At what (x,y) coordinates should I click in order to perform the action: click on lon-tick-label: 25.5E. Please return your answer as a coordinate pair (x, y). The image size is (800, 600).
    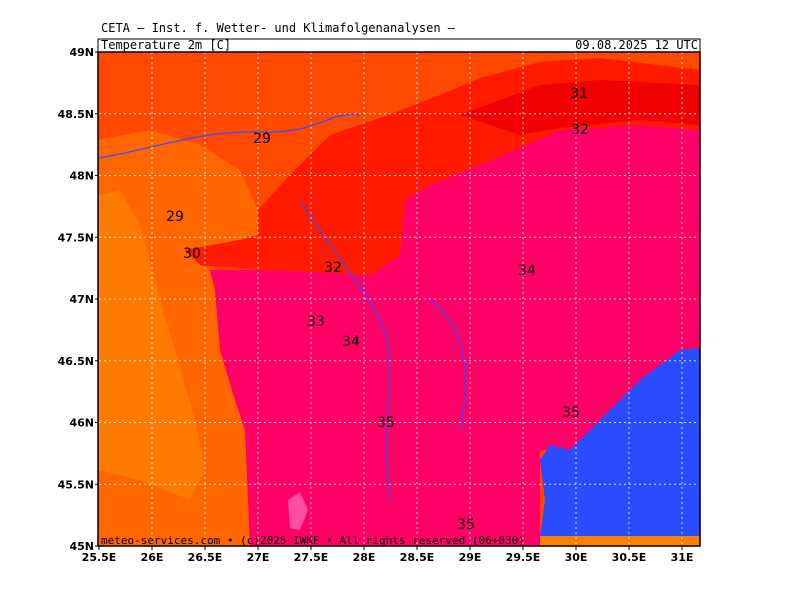
    Looking at the image, I should click on (99, 557).